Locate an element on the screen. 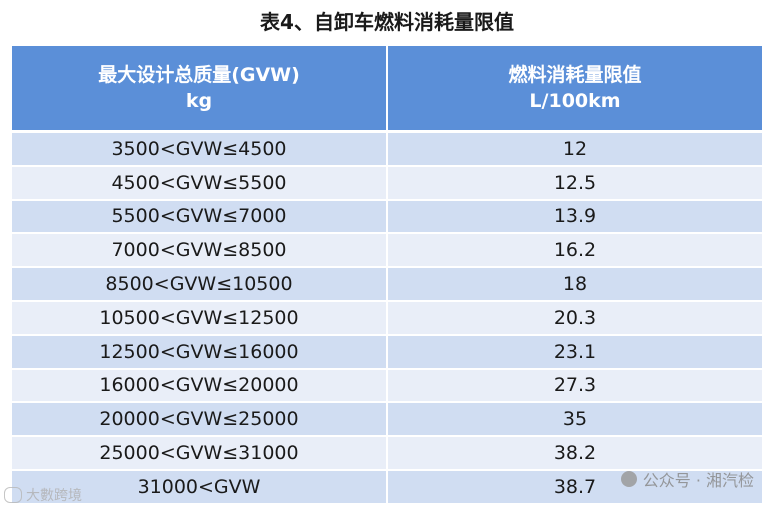 The height and width of the screenshot is (511, 774). table-row: 31000<GVW 38.7 is located at coordinates (387, 487).